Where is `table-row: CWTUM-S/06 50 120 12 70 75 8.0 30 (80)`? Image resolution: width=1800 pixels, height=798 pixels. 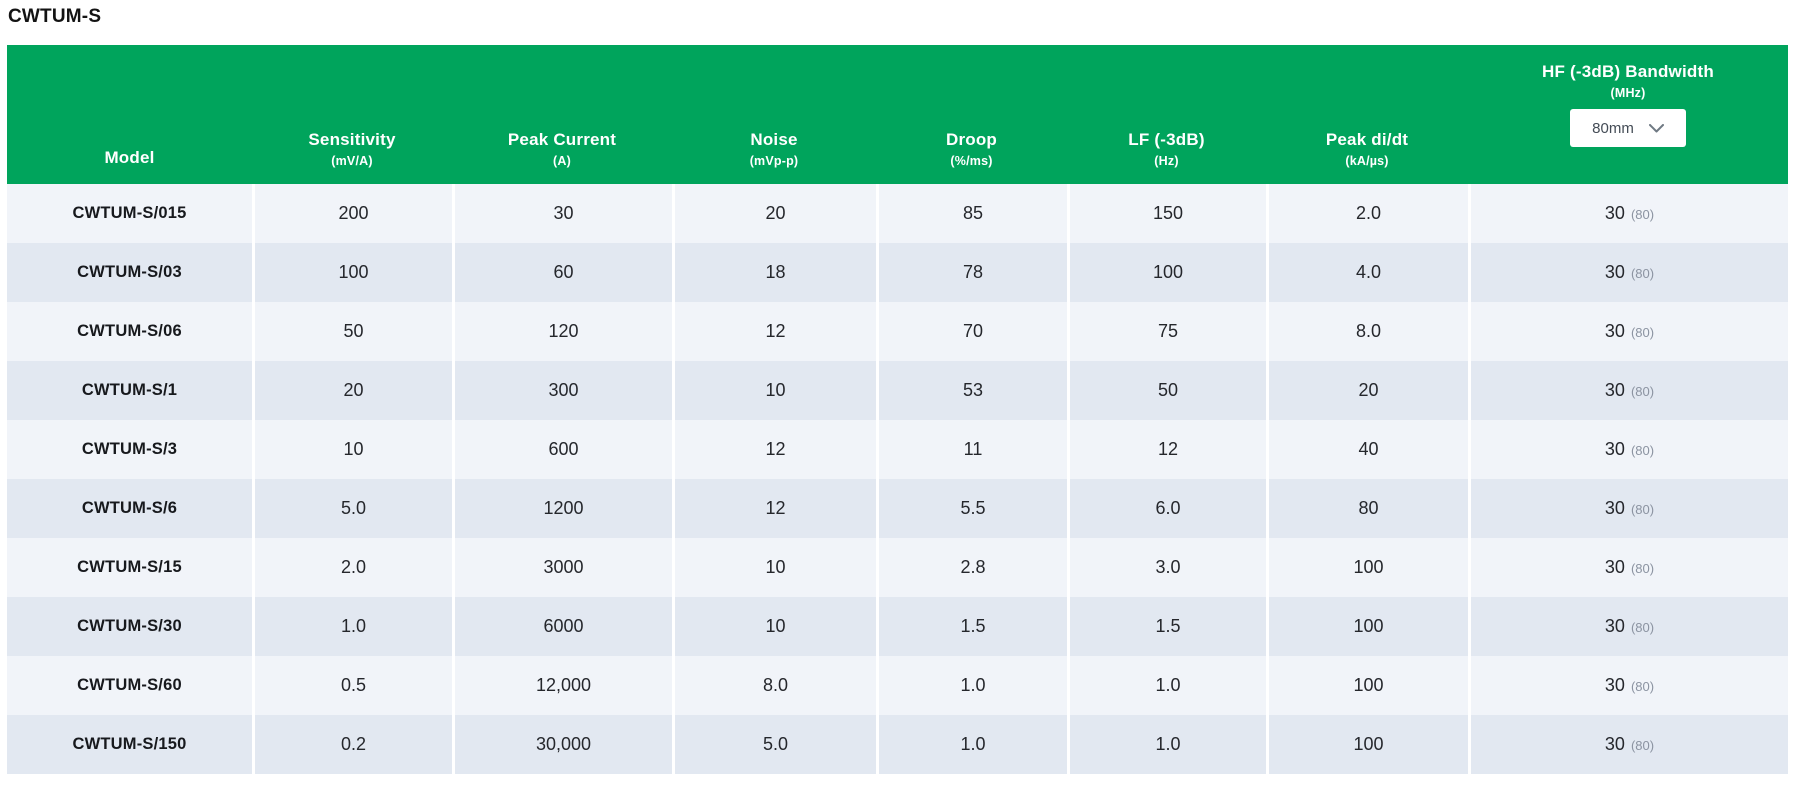
table-row: CWTUM-S/06 50 120 12 70 75 8.0 30 (80) is located at coordinates (897, 331).